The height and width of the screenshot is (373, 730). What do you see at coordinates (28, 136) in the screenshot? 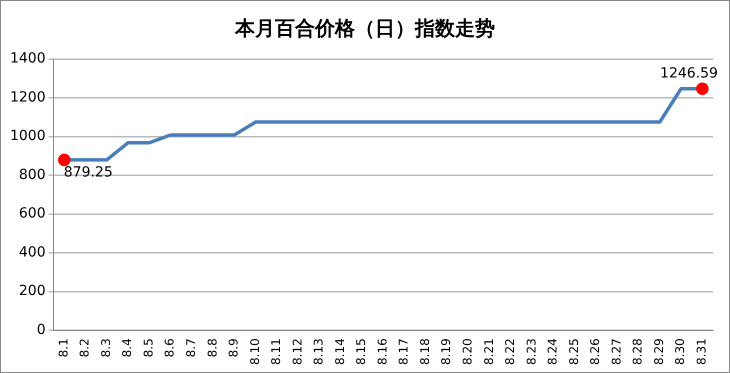
I see `y-tick-label: 1000` at bounding box center [28, 136].